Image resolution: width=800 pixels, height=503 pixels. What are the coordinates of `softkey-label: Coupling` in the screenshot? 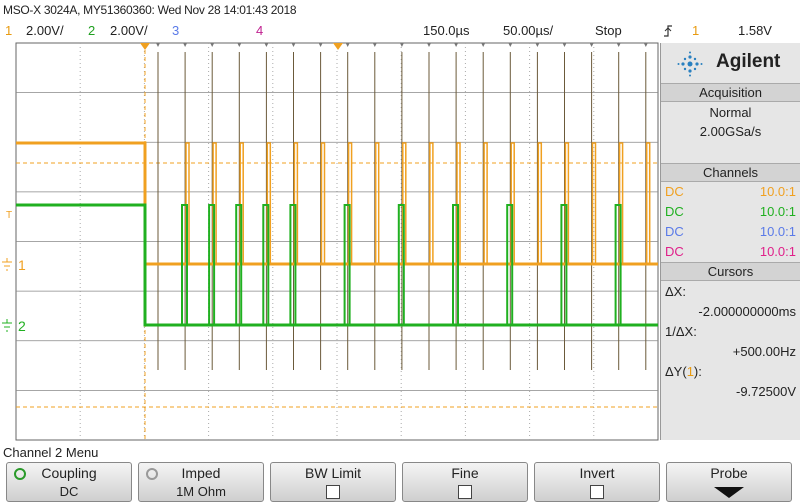 It's located at (69, 473).